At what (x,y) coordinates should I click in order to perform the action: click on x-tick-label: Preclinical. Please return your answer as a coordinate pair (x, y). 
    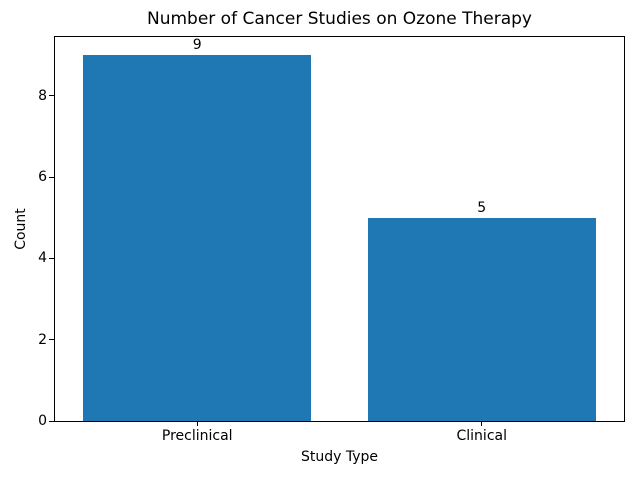
    Looking at the image, I should click on (197, 436).